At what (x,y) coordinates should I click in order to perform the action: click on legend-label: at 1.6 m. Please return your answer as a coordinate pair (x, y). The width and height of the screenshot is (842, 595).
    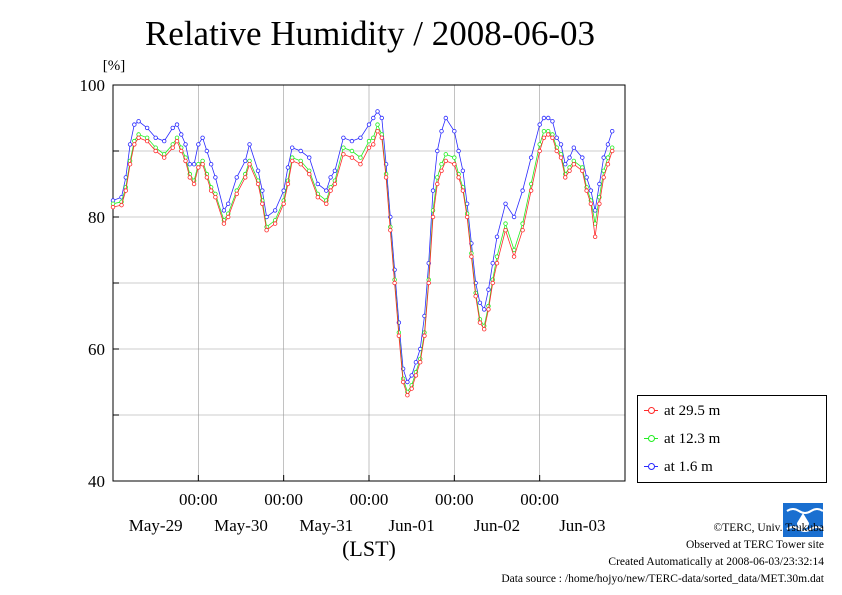
    Looking at the image, I should click on (688, 466).